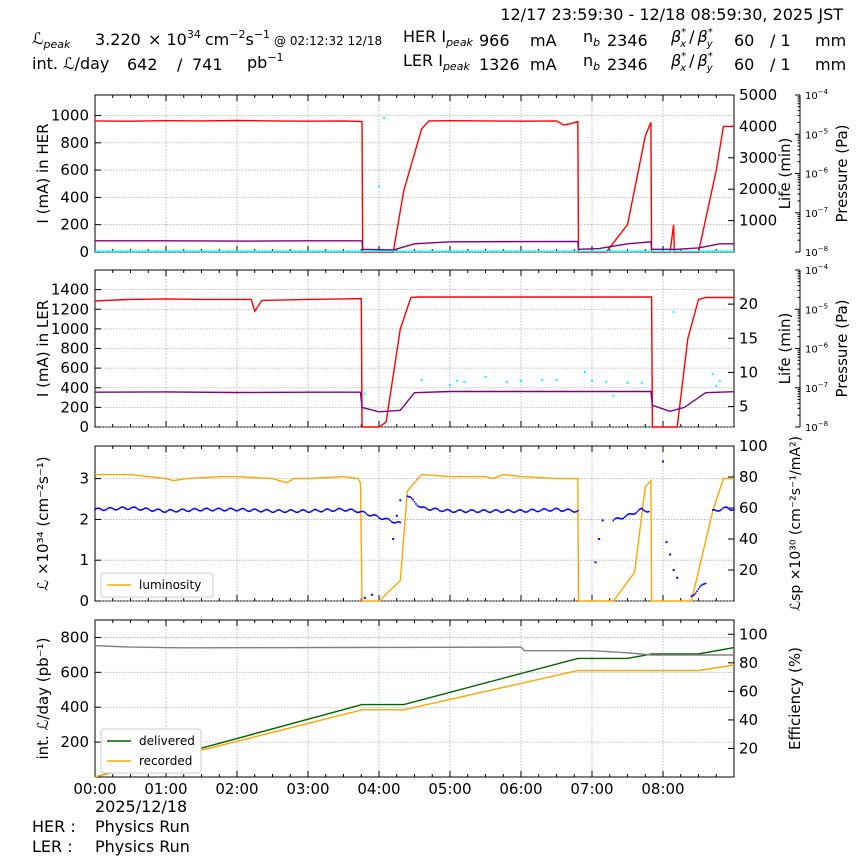 The height and width of the screenshot is (864, 864). I want to click on pressure-axis-label: Pressure (Pa), so click(842, 173).